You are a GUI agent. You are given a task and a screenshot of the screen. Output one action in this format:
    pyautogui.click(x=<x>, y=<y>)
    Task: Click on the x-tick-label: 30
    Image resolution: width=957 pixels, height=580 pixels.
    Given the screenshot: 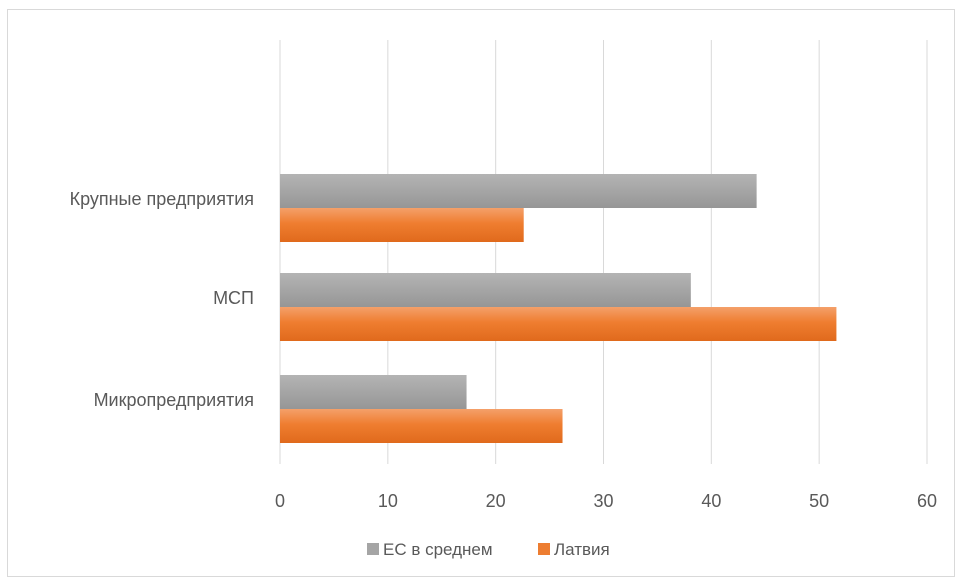 What is the action you would take?
    pyautogui.click(x=603, y=501)
    